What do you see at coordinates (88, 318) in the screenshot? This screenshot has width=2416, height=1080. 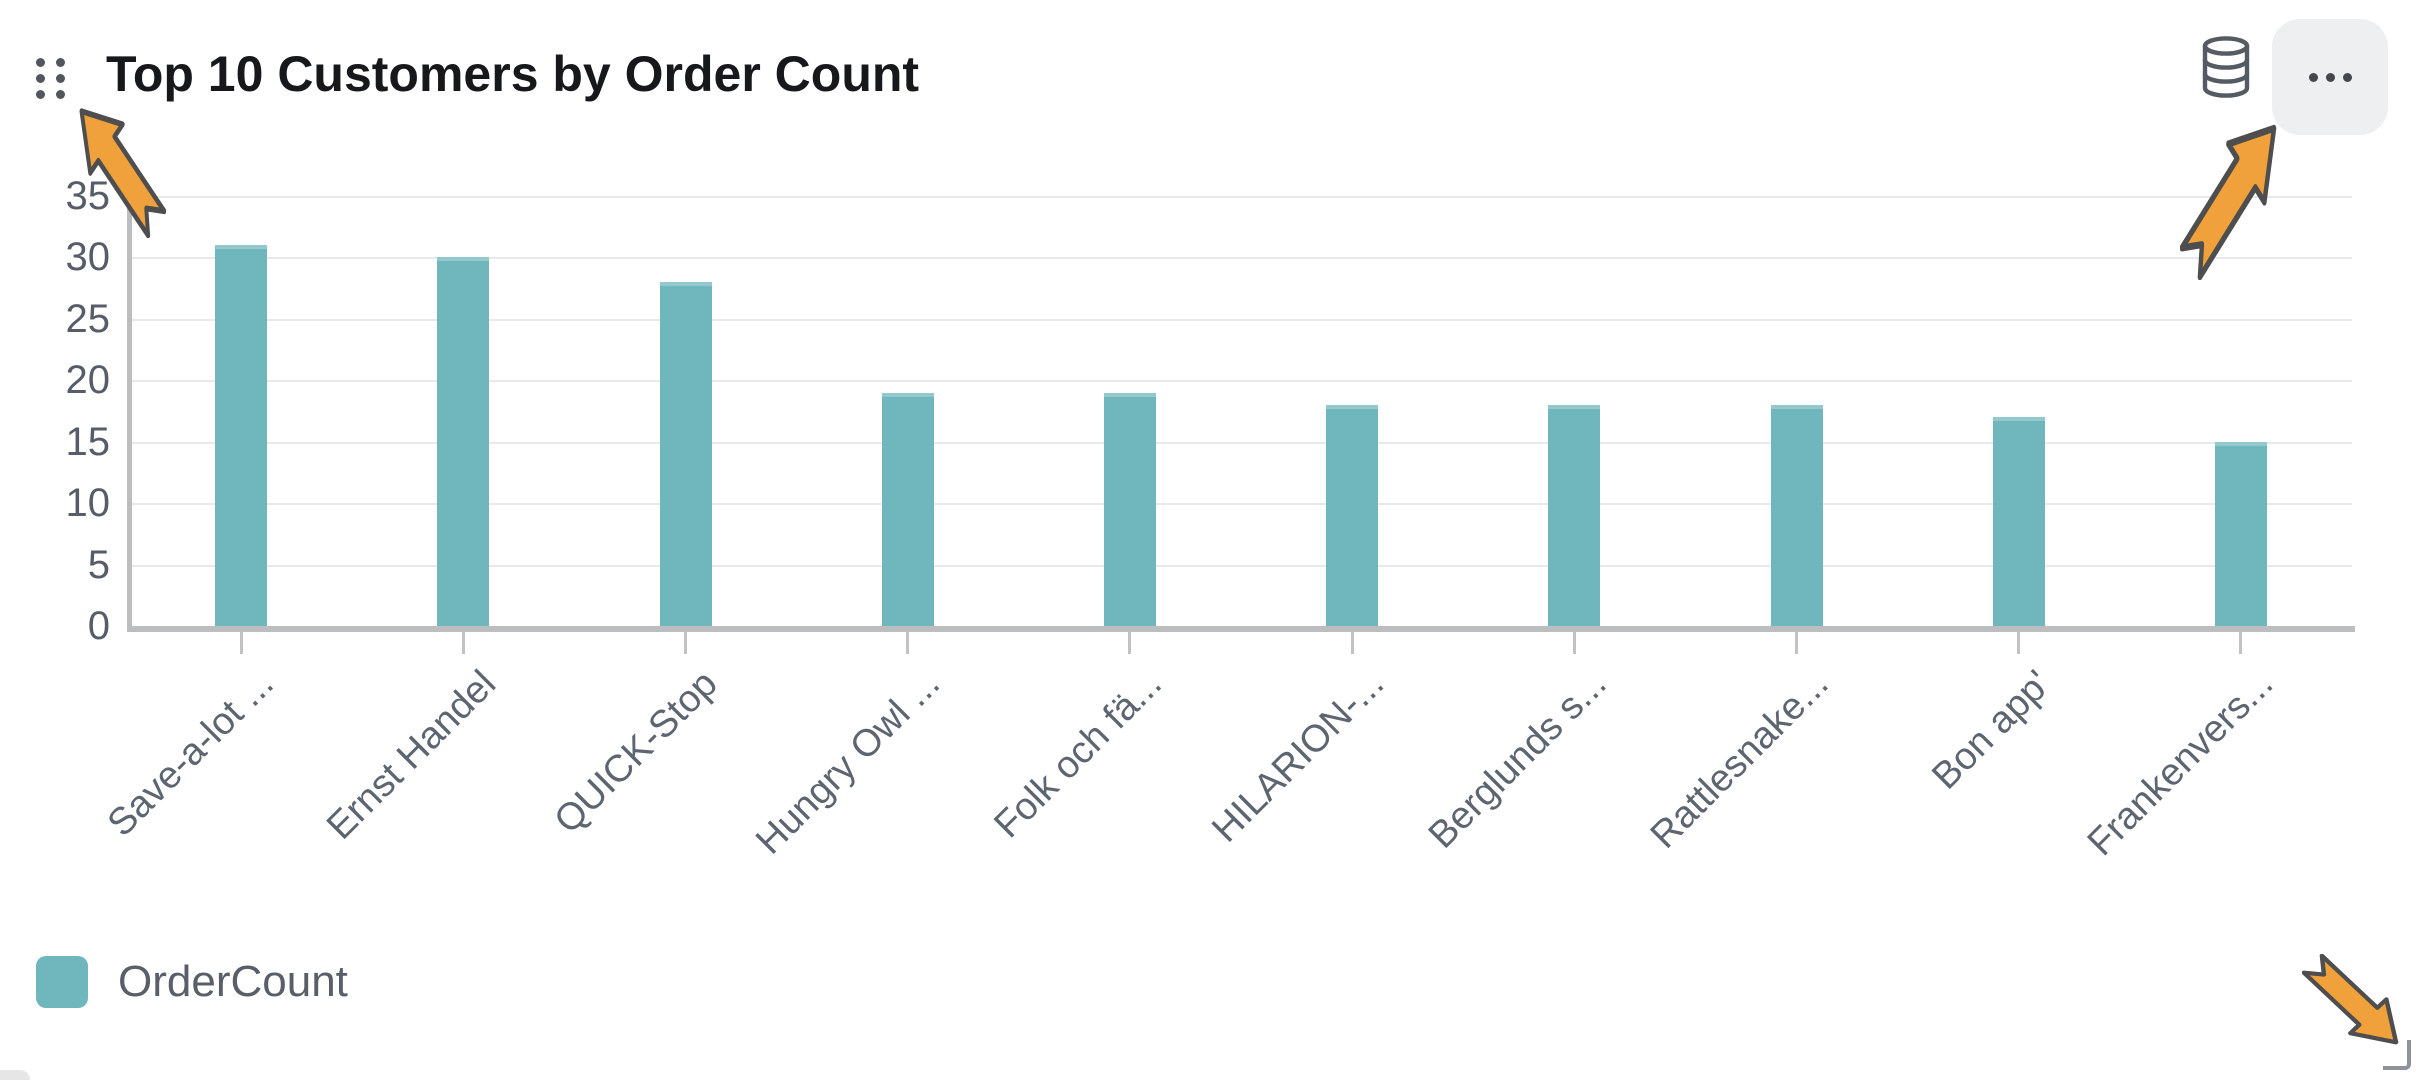 I see `y-axis-tick-label: 25` at bounding box center [88, 318].